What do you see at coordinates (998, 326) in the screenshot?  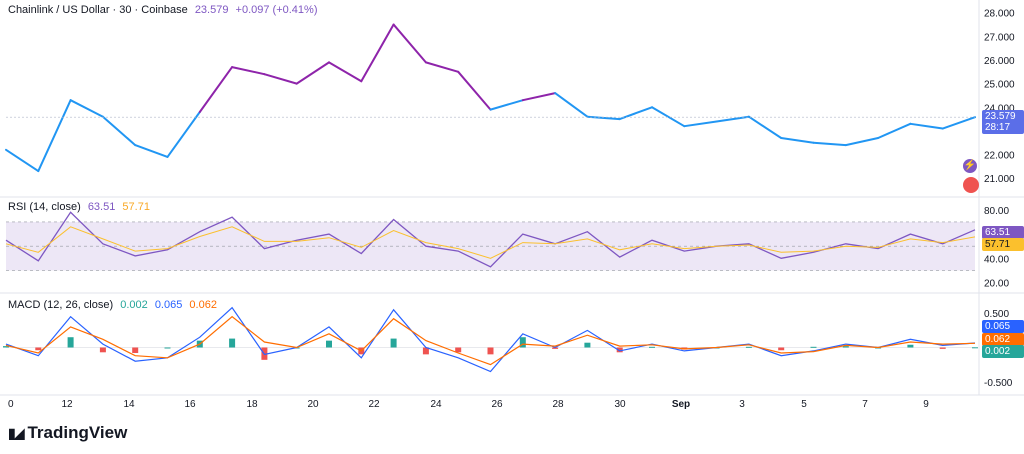 I see `macd-badge-value: 0.065` at bounding box center [998, 326].